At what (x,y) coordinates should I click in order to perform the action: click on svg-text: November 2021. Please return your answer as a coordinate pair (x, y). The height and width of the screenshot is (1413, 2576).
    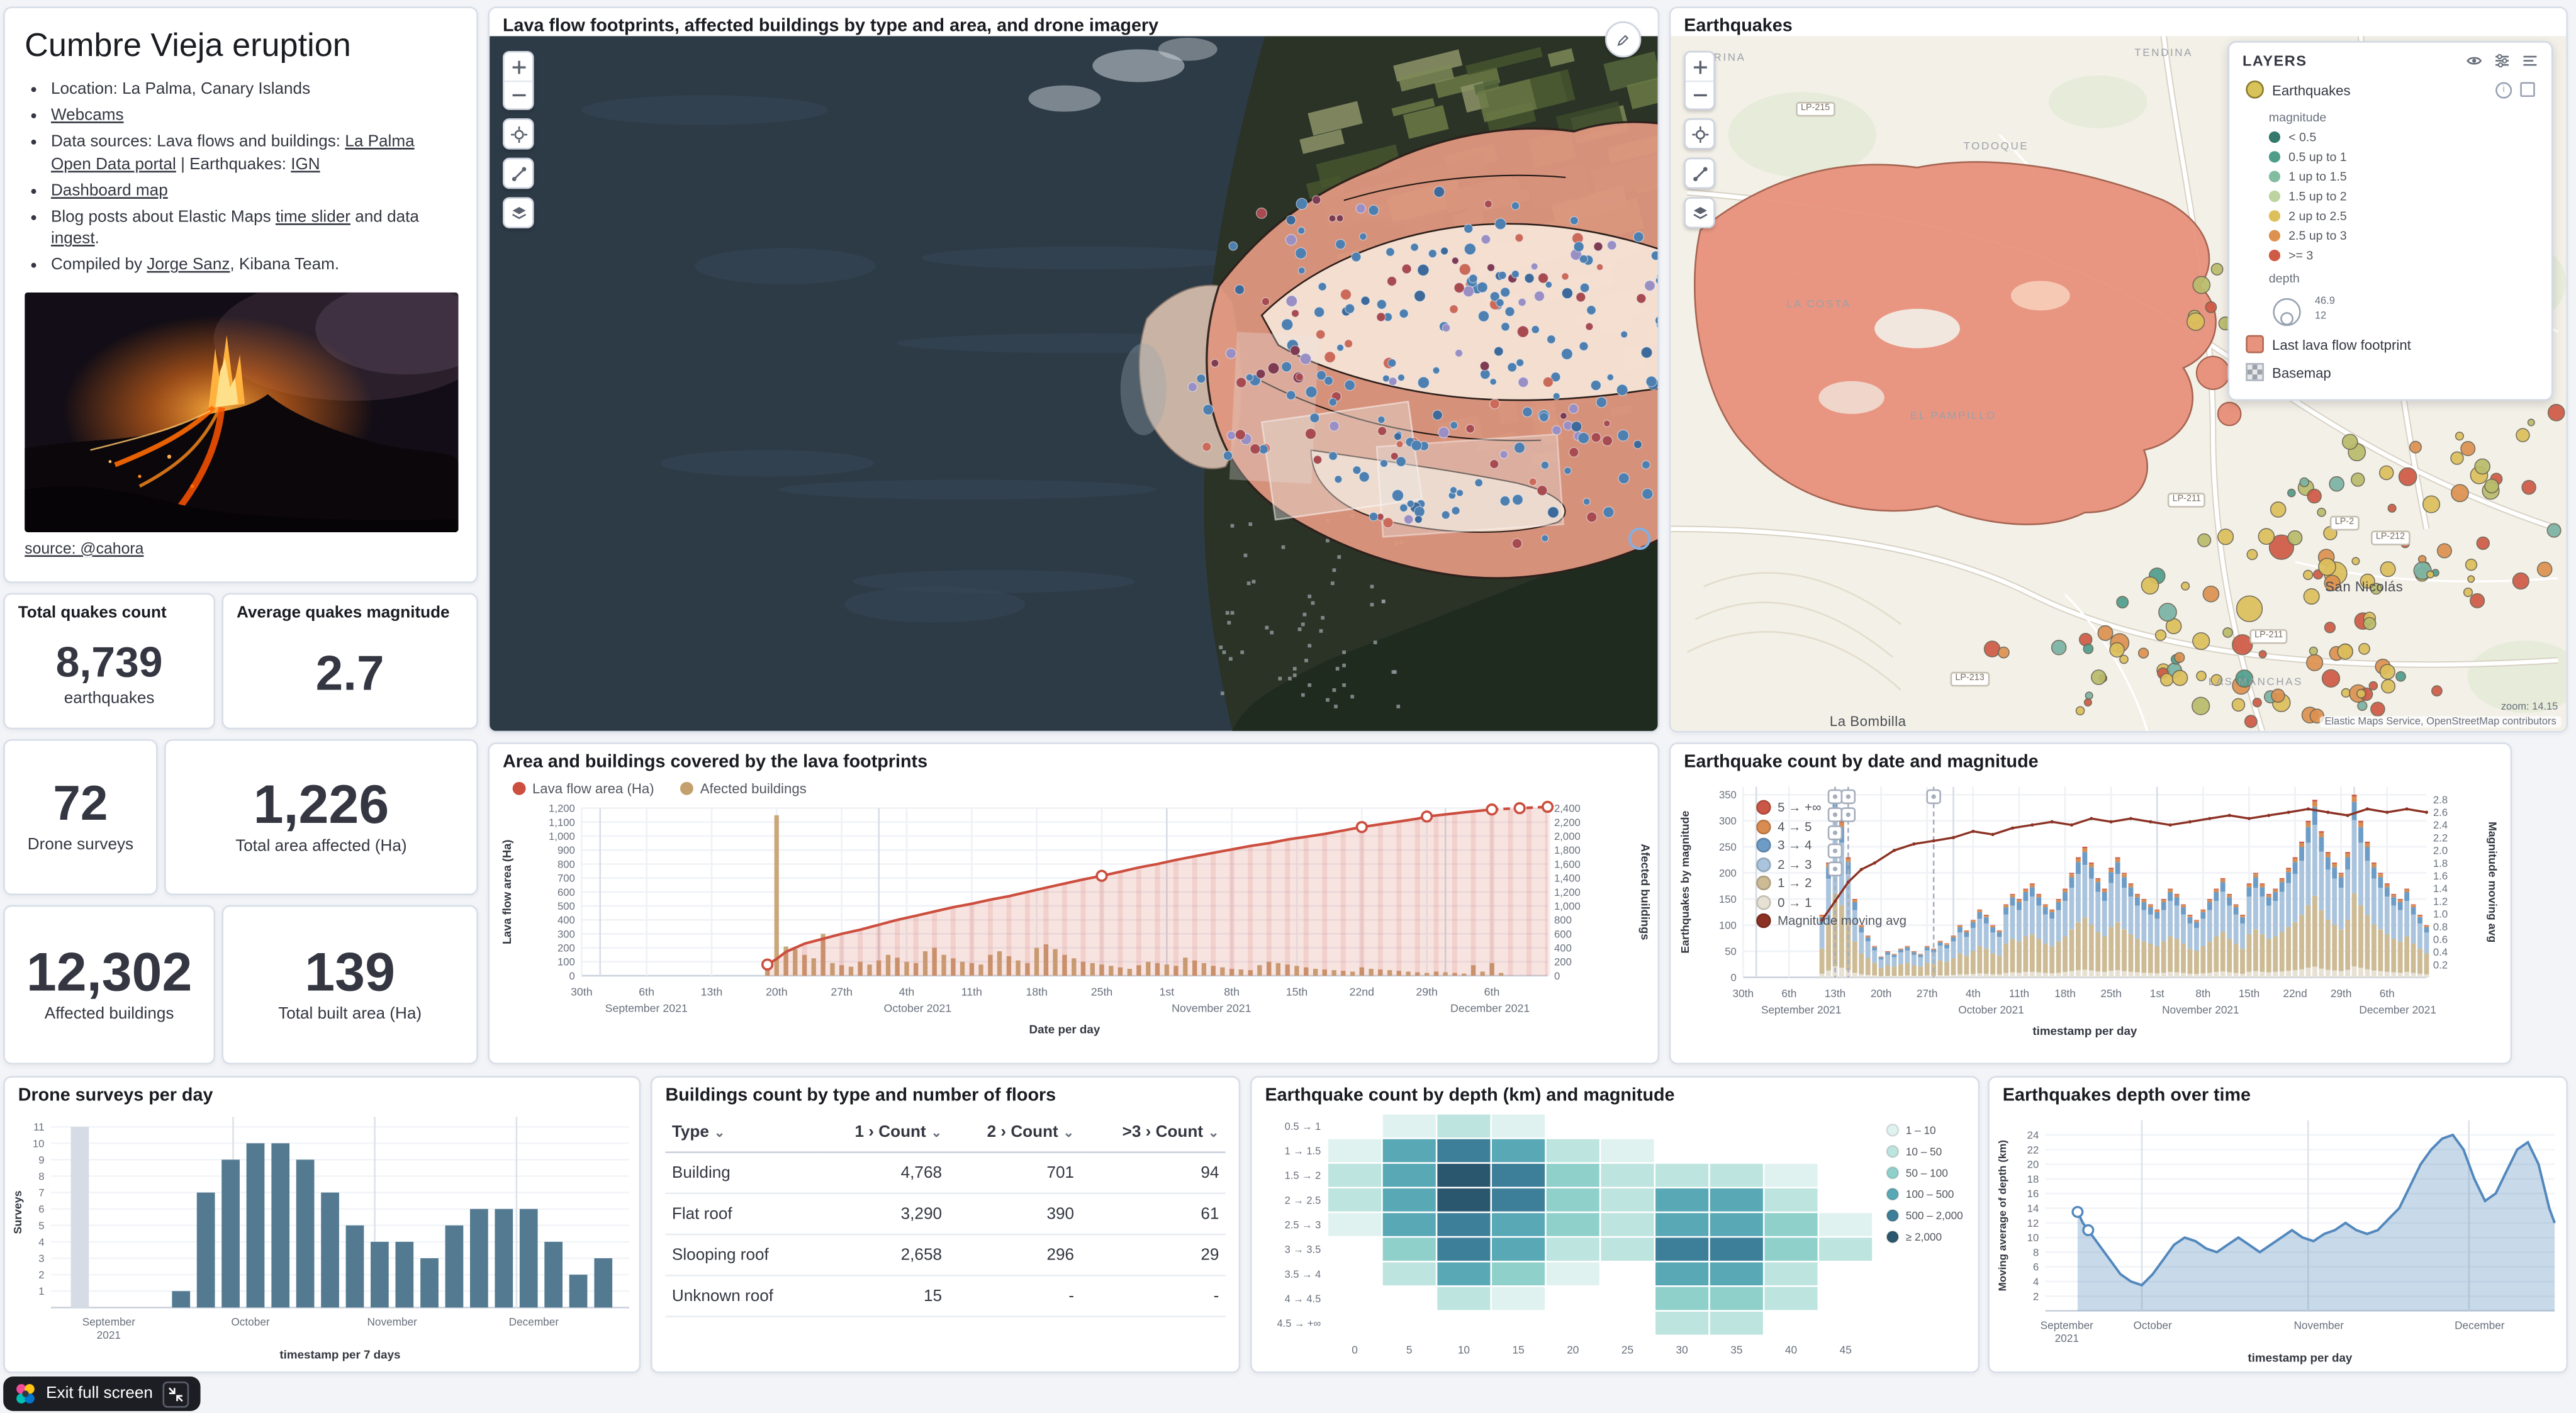
    Looking at the image, I should click on (1211, 1008).